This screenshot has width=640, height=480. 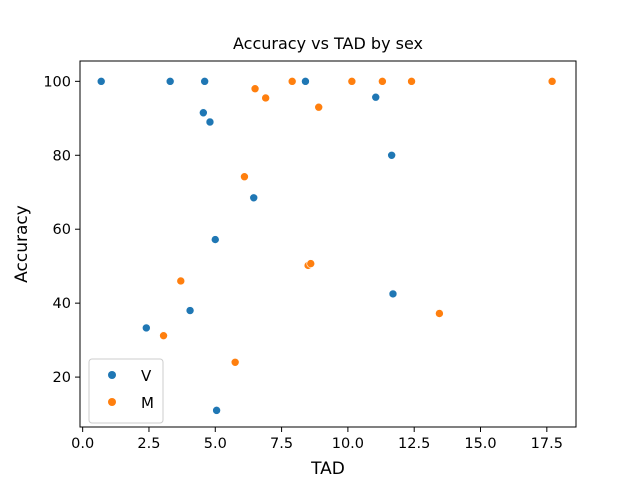 I want to click on x-tick-label: 7.5, so click(x=281, y=444).